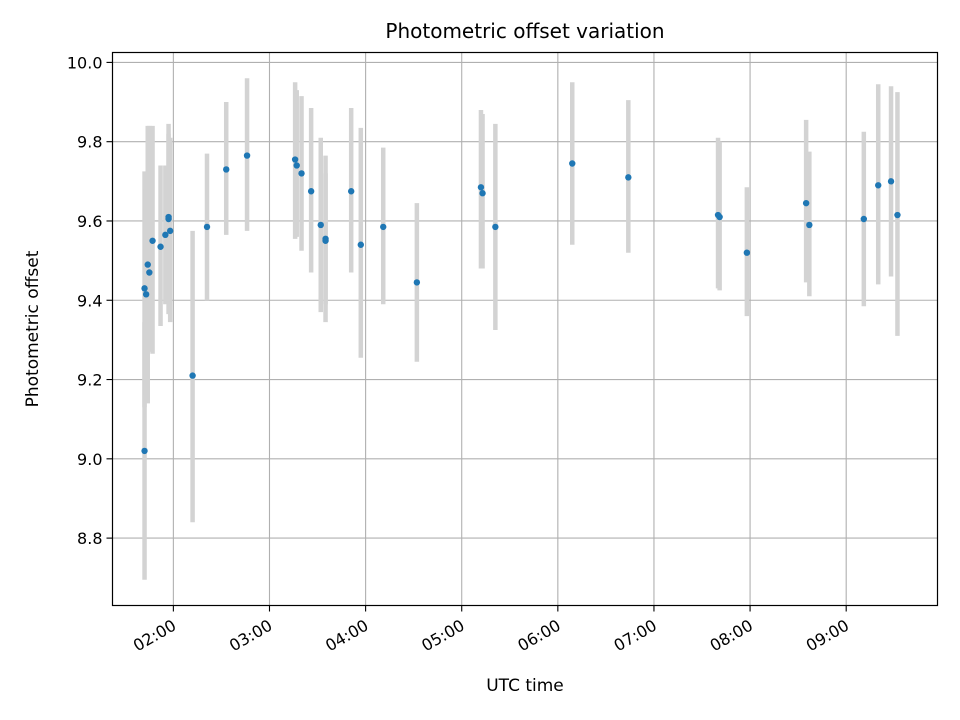 This screenshot has height=720, width=960. Describe the element at coordinates (524, 31) in the screenshot. I see `chart-title: Photometric offset variation` at that location.